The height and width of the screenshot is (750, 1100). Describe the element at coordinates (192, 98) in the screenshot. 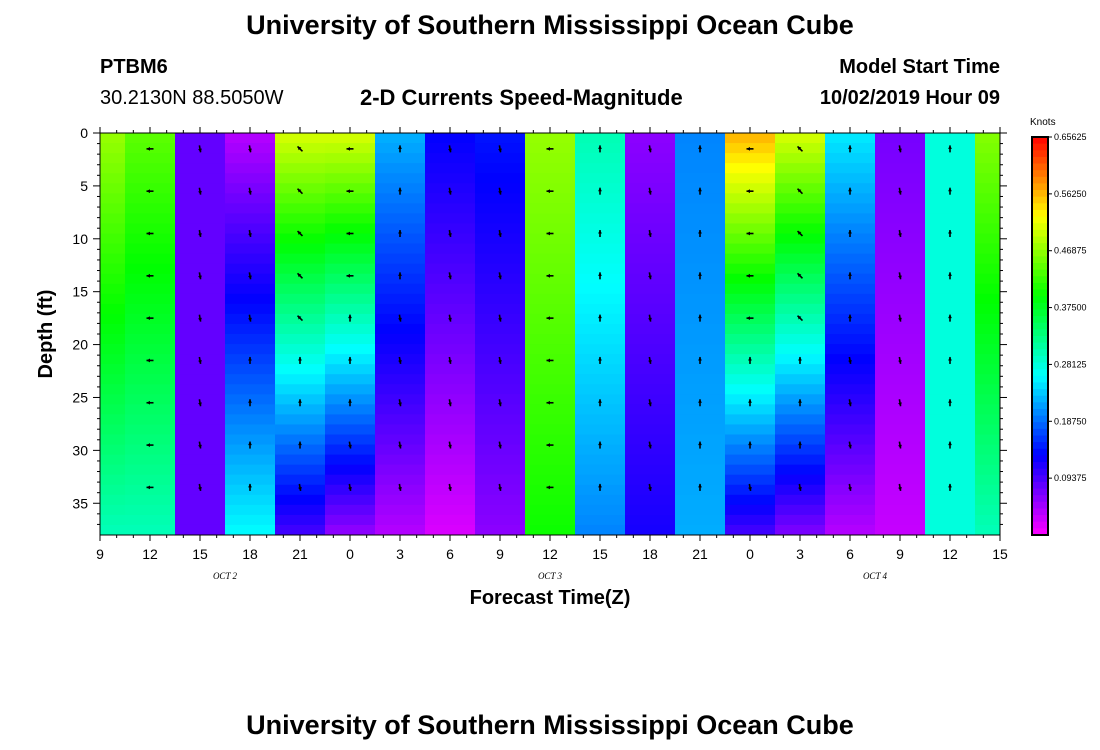

I see `station-coords: 30.2130N 88.5050W` at that location.